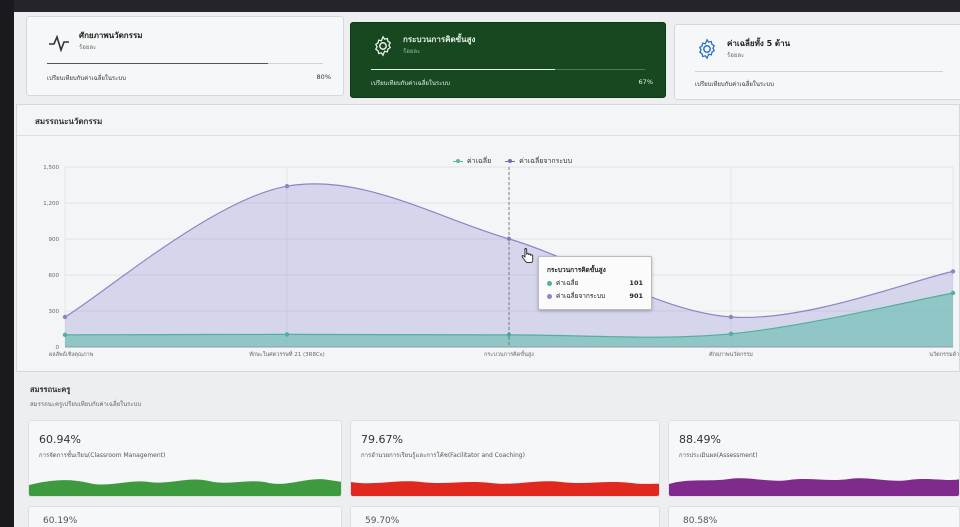  I want to click on tooltip-label: ค่าเฉลี่ยจากระบบ, so click(581, 296).